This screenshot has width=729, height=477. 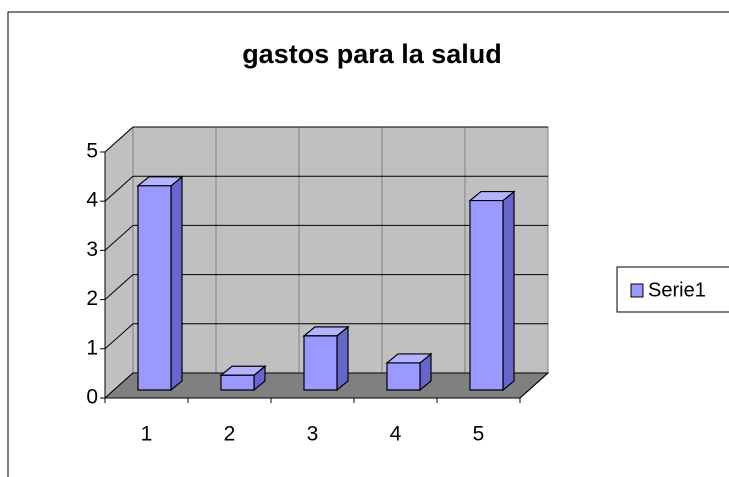 I want to click on side-wall, so click(x=119, y=262).